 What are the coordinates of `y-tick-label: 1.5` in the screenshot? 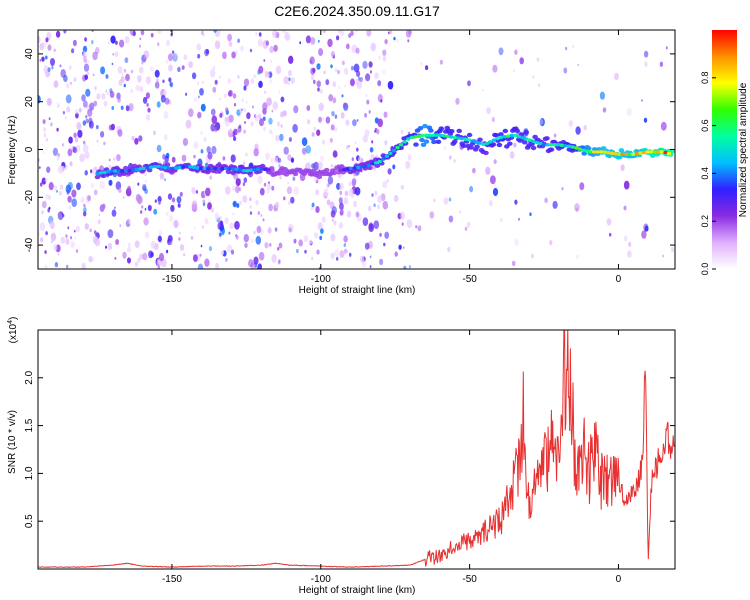 It's located at (29, 425).